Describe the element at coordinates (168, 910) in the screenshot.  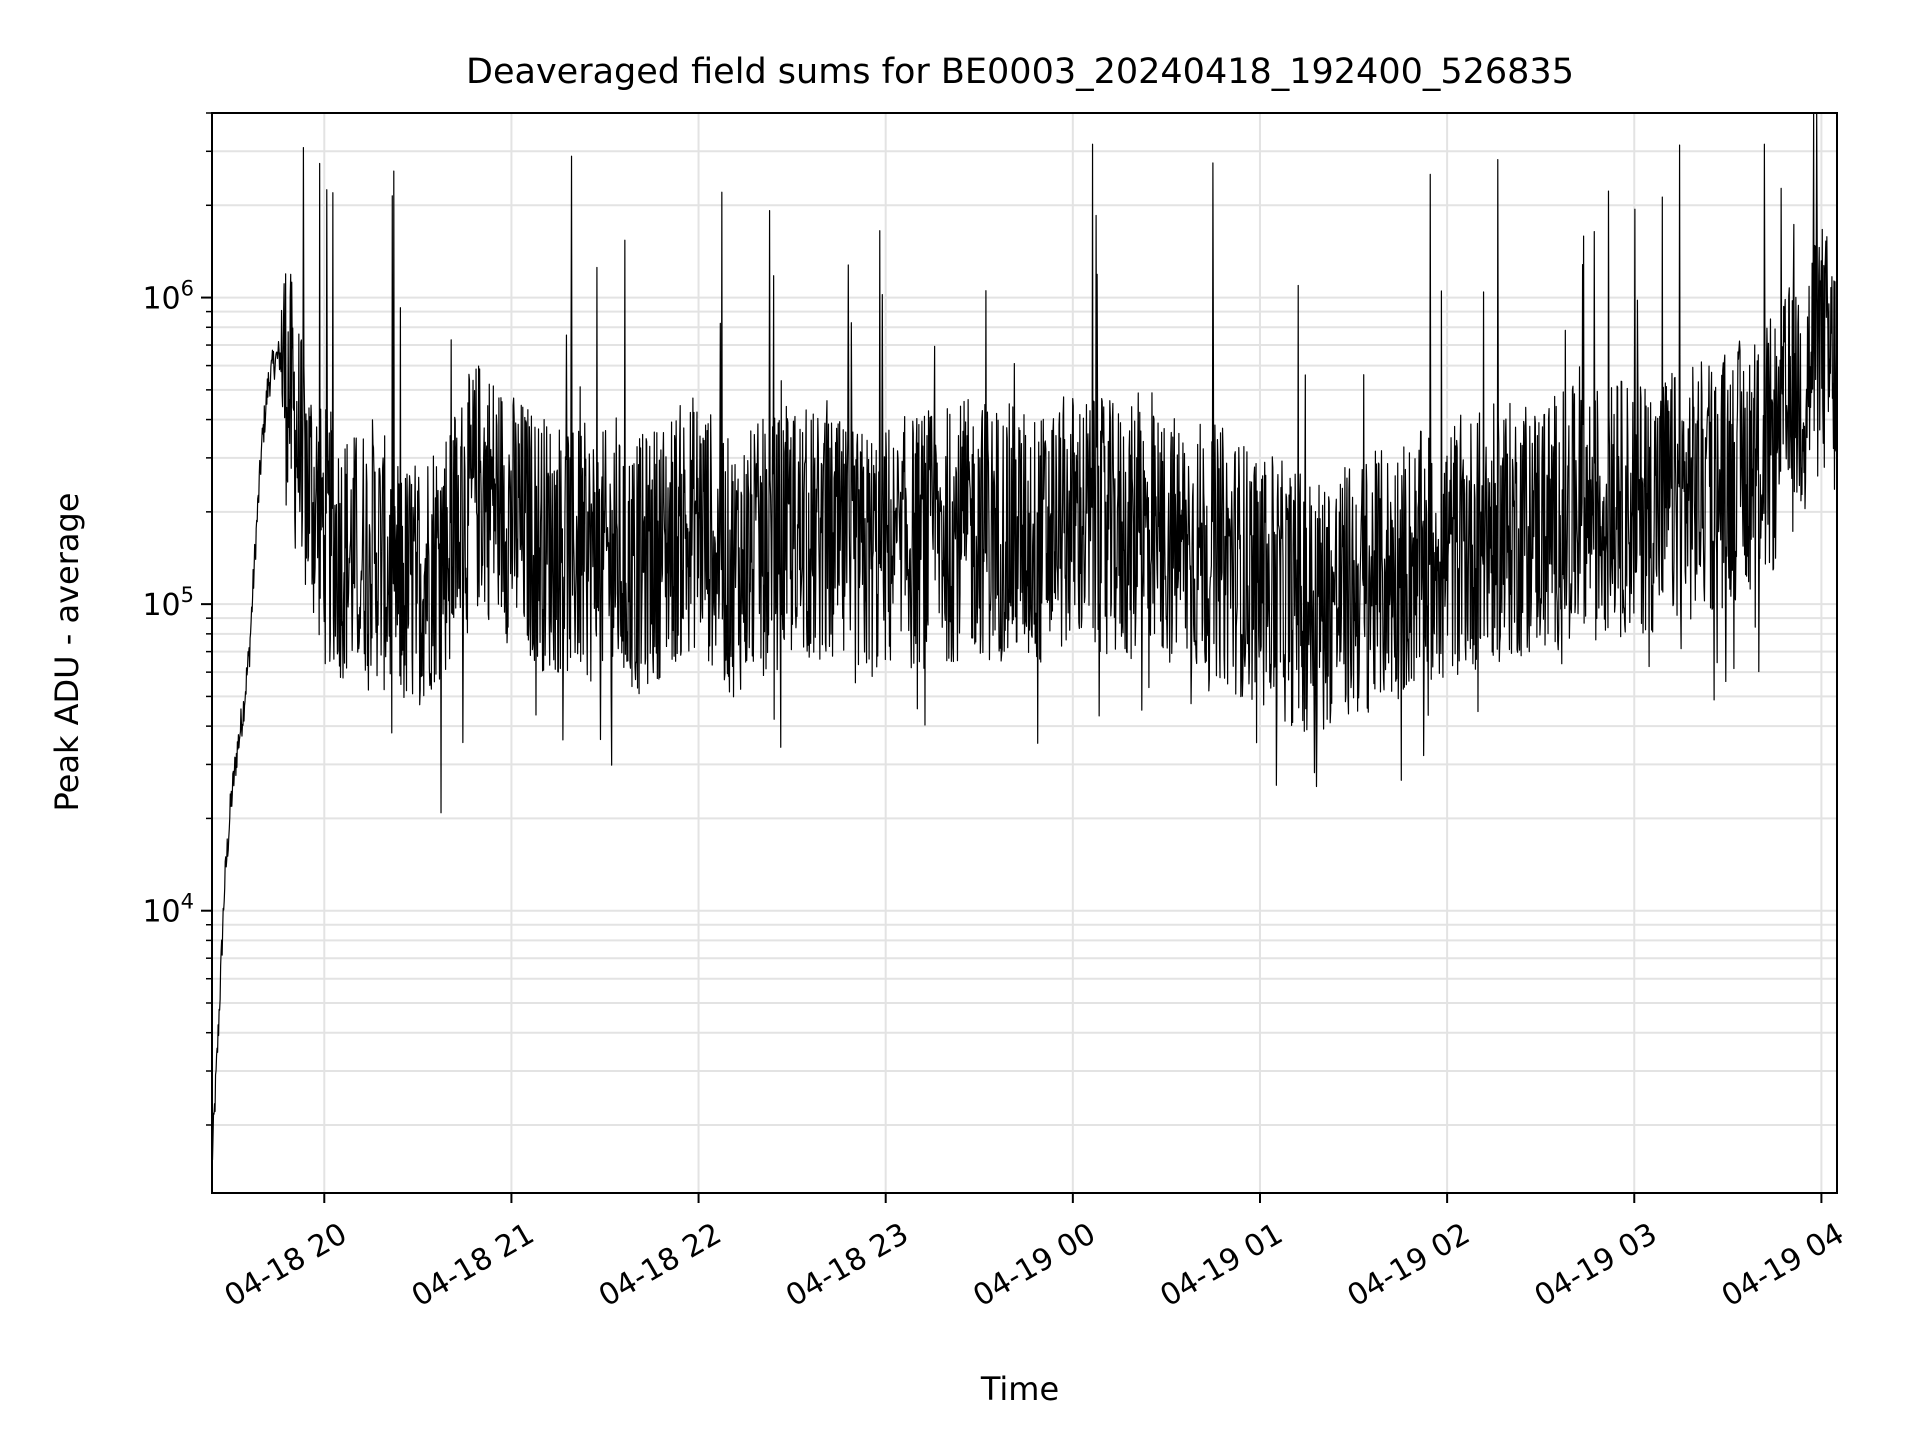
I see `y-tick-label: 10⁴` at that location.